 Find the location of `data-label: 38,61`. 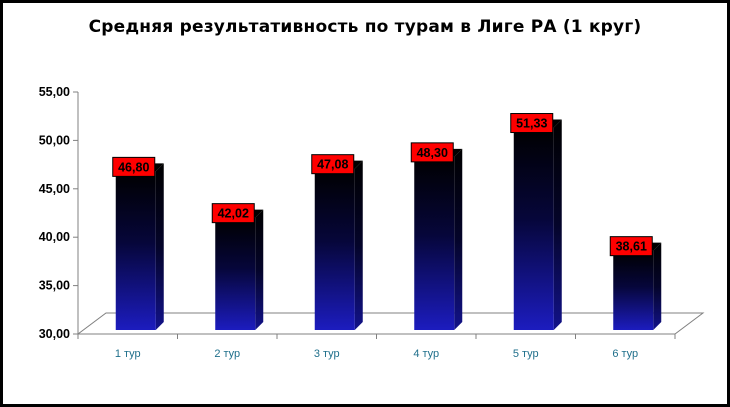

data-label: 38,61 is located at coordinates (631, 247).